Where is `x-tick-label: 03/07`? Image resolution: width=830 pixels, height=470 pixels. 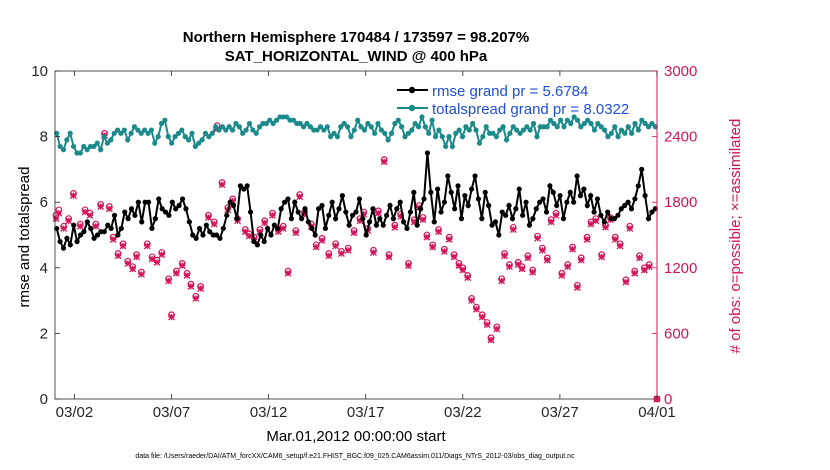
x-tick-label: 03/07 is located at coordinates (172, 412).